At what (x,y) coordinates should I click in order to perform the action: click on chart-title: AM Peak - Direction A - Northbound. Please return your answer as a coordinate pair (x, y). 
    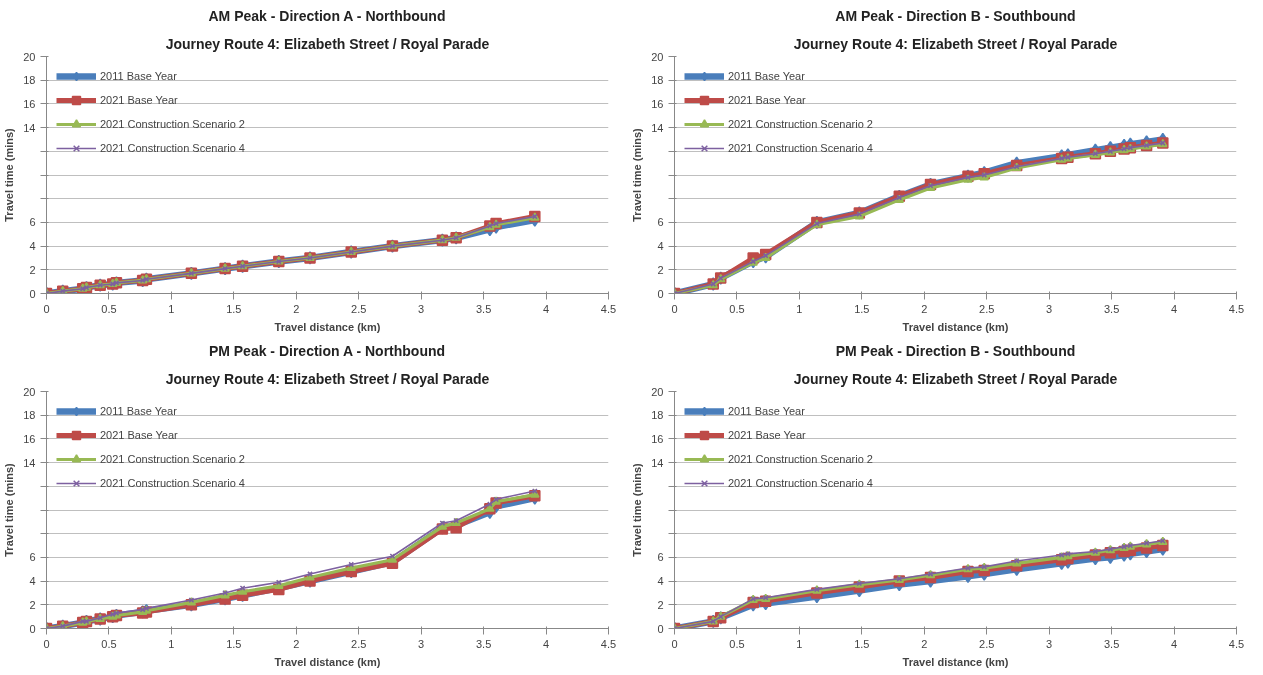
    Looking at the image, I should click on (327, 15).